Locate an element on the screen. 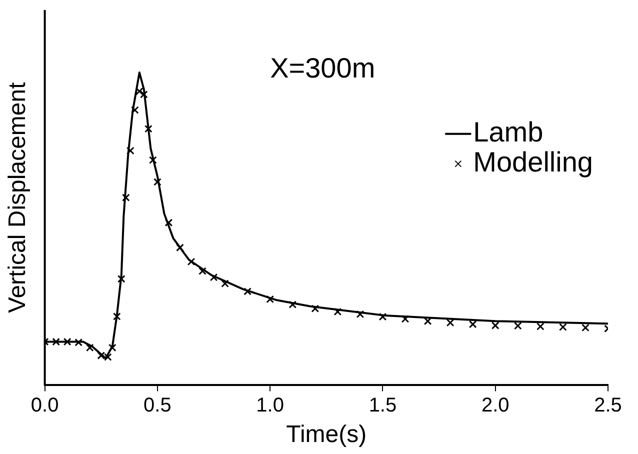 This screenshot has height=454, width=638. x-tick-label: 0.0 is located at coordinates (44, 405).